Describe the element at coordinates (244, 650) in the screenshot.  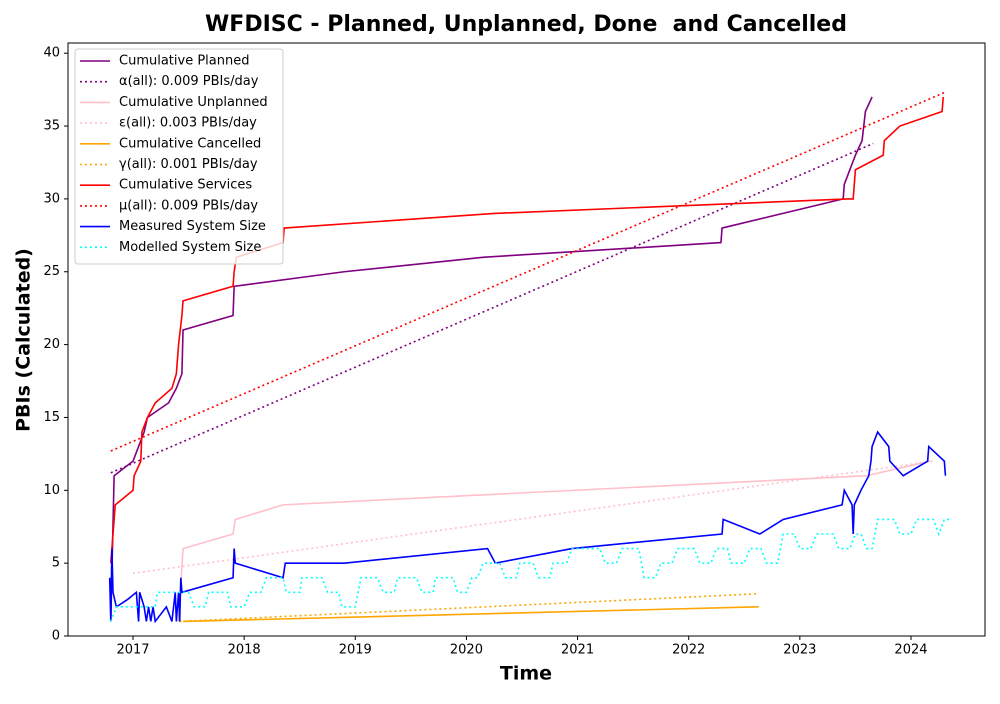
I see `x-tick-label: 2018` at that location.